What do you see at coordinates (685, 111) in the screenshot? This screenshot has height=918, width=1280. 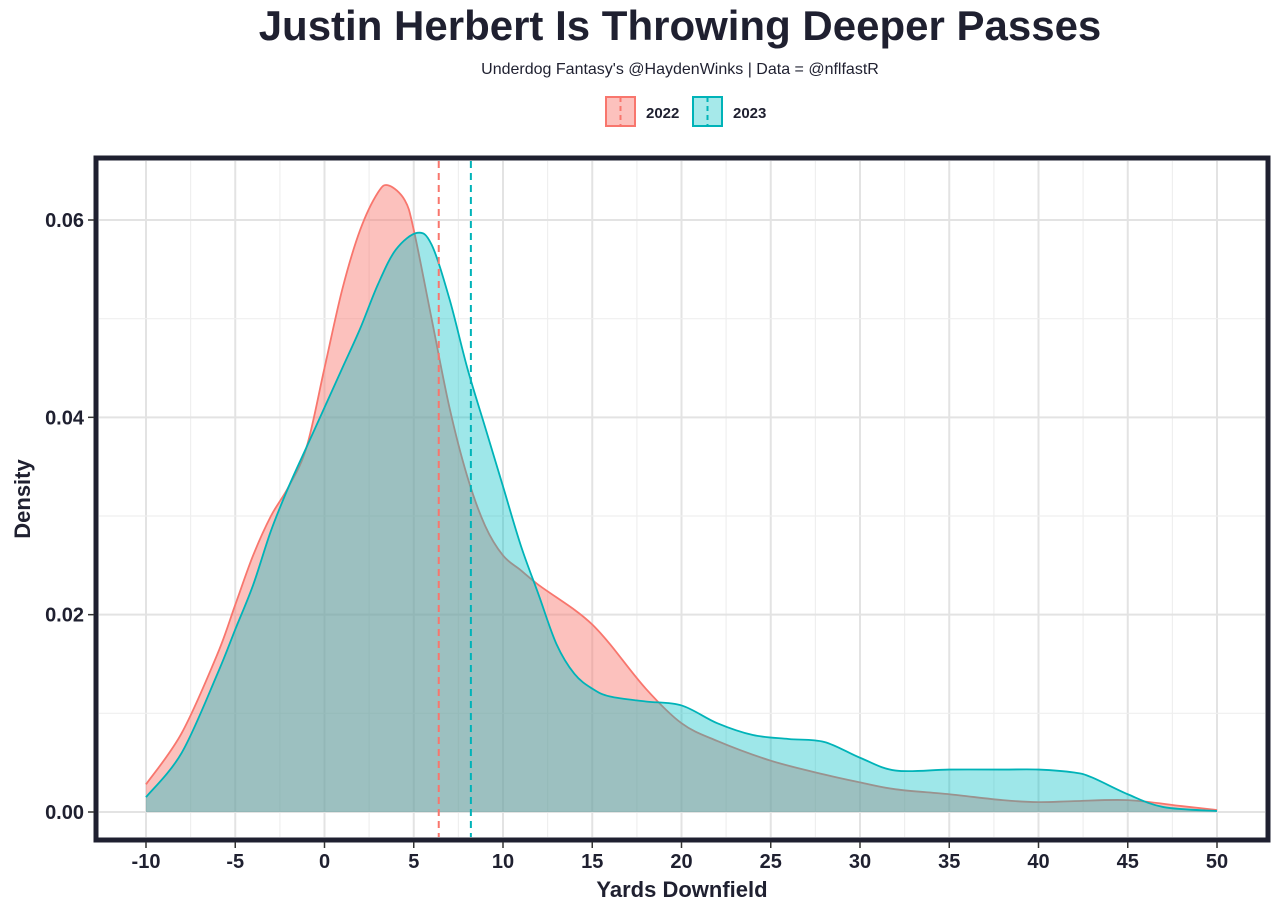 I see `legend: 2022 2023` at bounding box center [685, 111].